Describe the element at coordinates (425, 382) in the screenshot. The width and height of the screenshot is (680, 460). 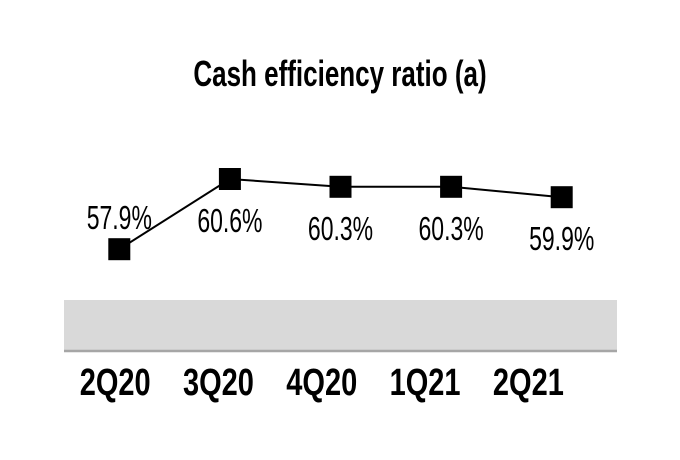
I see `x-axis-label: 1Q21` at that location.